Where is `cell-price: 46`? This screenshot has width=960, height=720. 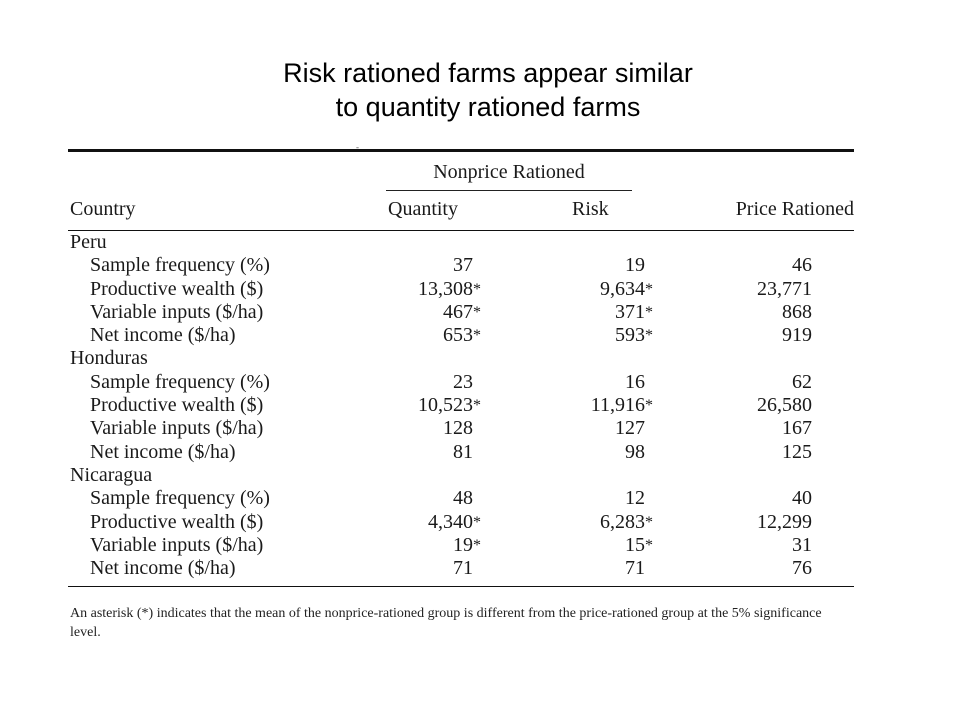
cell-price: 46 is located at coordinates (802, 265).